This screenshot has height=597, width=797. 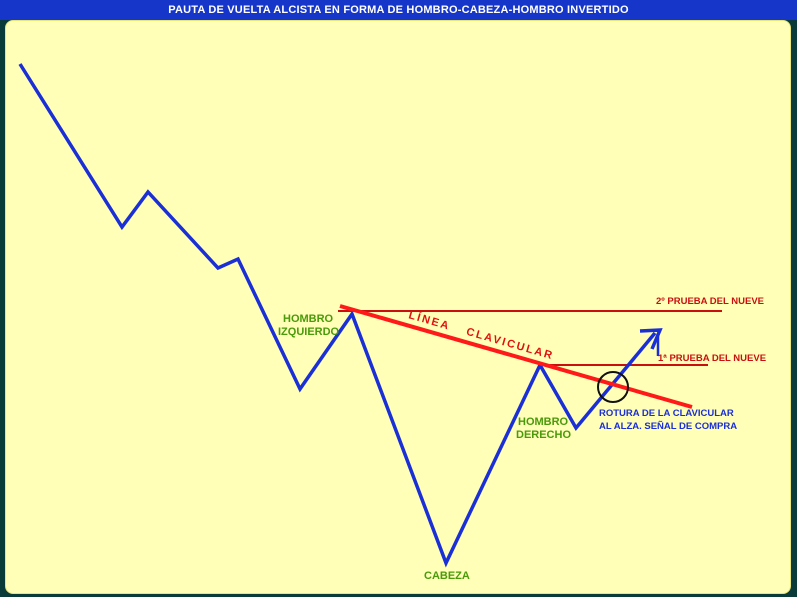 I want to click on left-shoulder-label: HOMBRO, so click(x=308, y=319).